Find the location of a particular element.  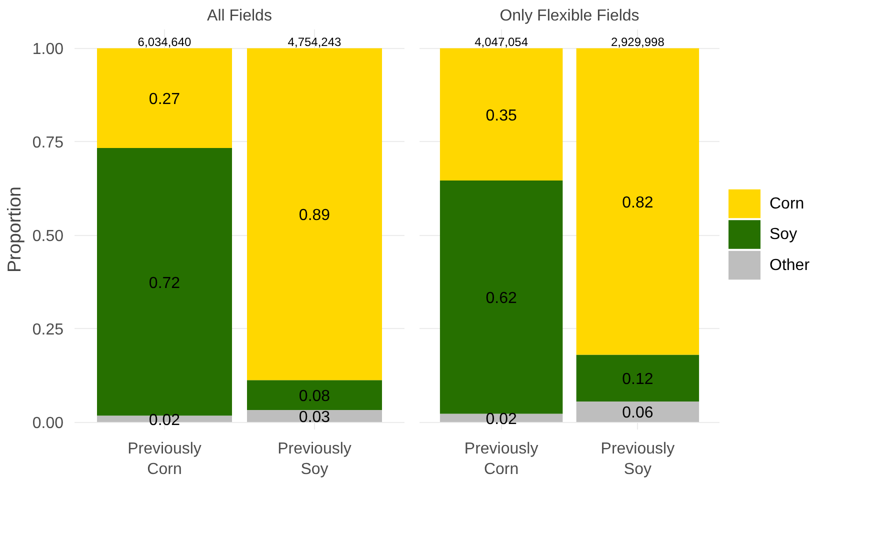

data-label: 0.35 is located at coordinates (501, 115).